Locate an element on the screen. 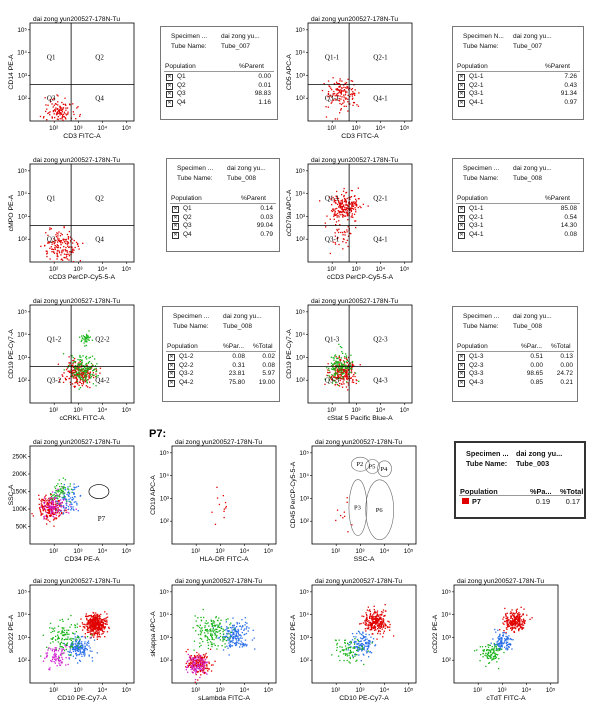 The width and height of the screenshot is (596, 710). tube-name-value: Tube_008 is located at coordinates (528, 178).